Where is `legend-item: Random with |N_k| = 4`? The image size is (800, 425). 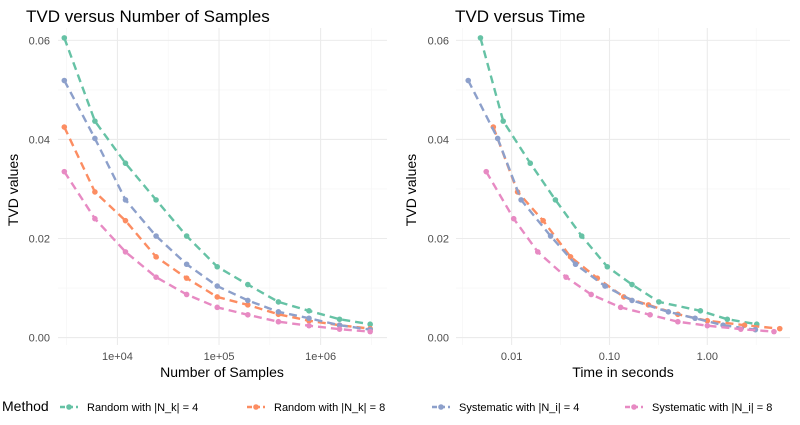 legend-item: Random with |N_k| = 4 is located at coordinates (129, 408).